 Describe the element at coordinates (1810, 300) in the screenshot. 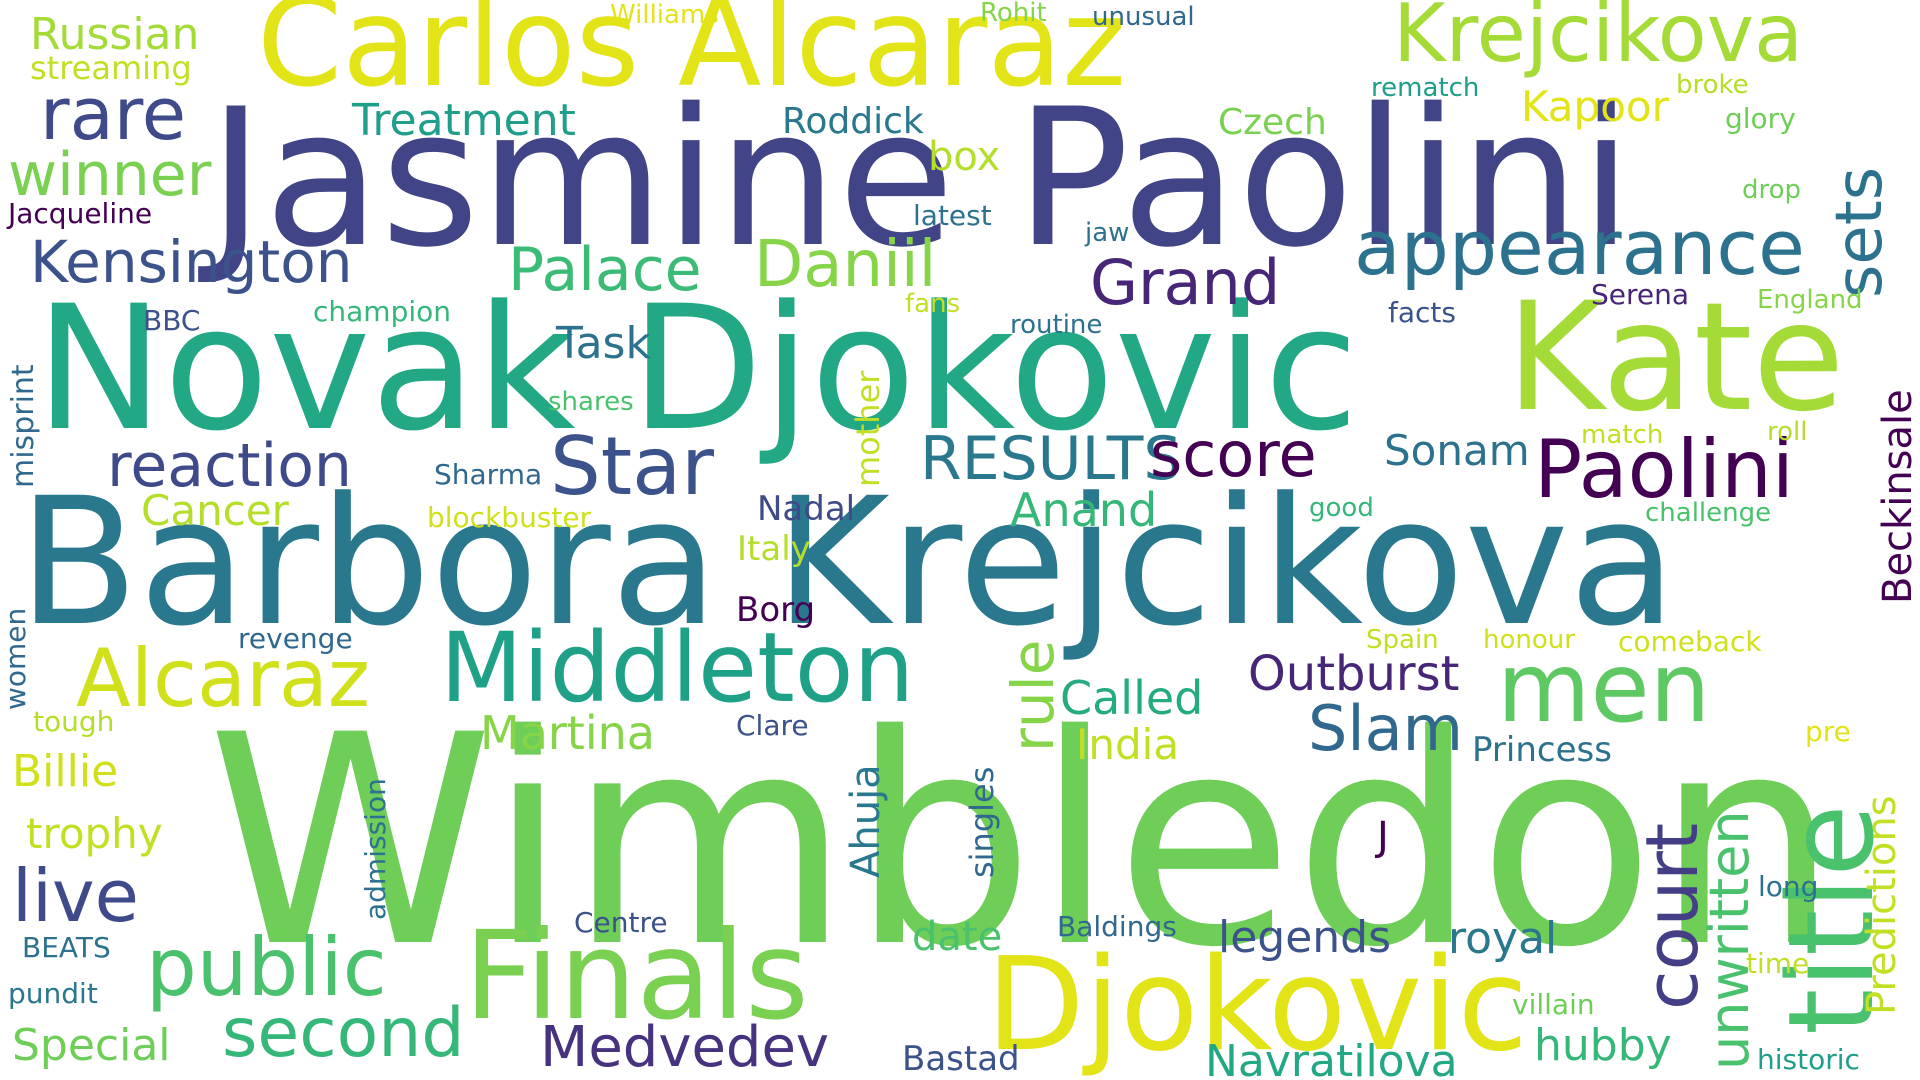

I see `word: England` at that location.